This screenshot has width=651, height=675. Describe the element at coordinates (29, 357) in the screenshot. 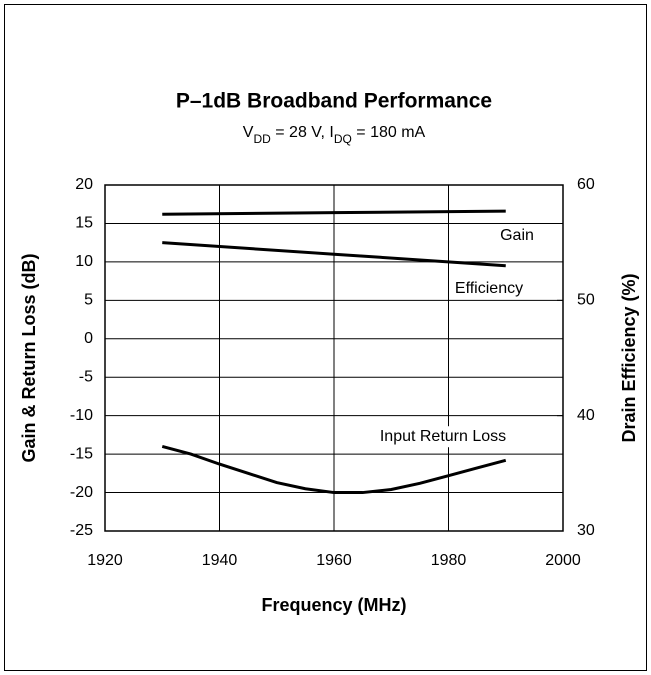

I see `y-axis-title: Gain & Return Loss (dB)` at that location.